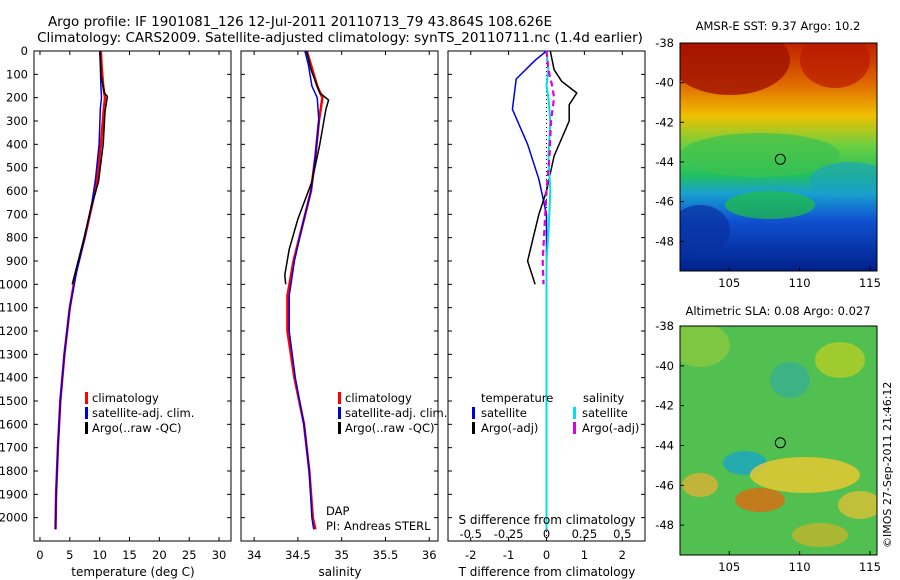 This screenshot has width=900, height=580. I want to click on legend-title-temperature: temperature, so click(517, 398).